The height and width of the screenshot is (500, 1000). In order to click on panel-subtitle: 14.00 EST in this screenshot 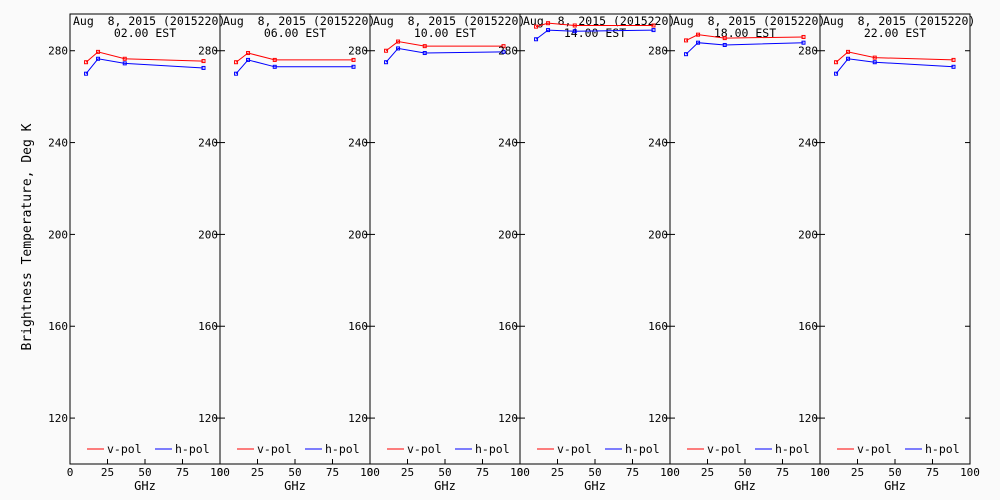, I will do `click(595, 33)`.